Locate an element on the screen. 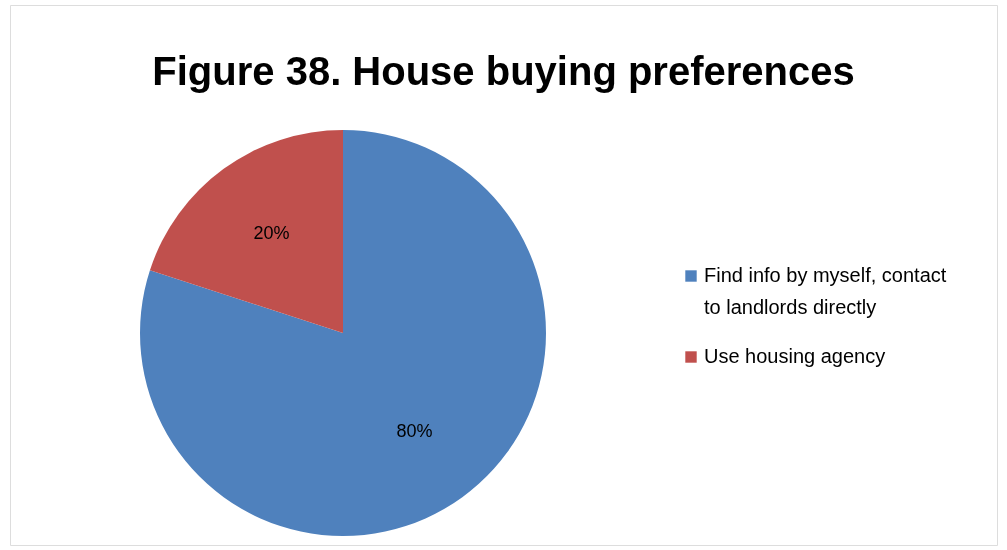 This screenshot has height=550, width=1007. data-label: 20% is located at coordinates (271, 233).